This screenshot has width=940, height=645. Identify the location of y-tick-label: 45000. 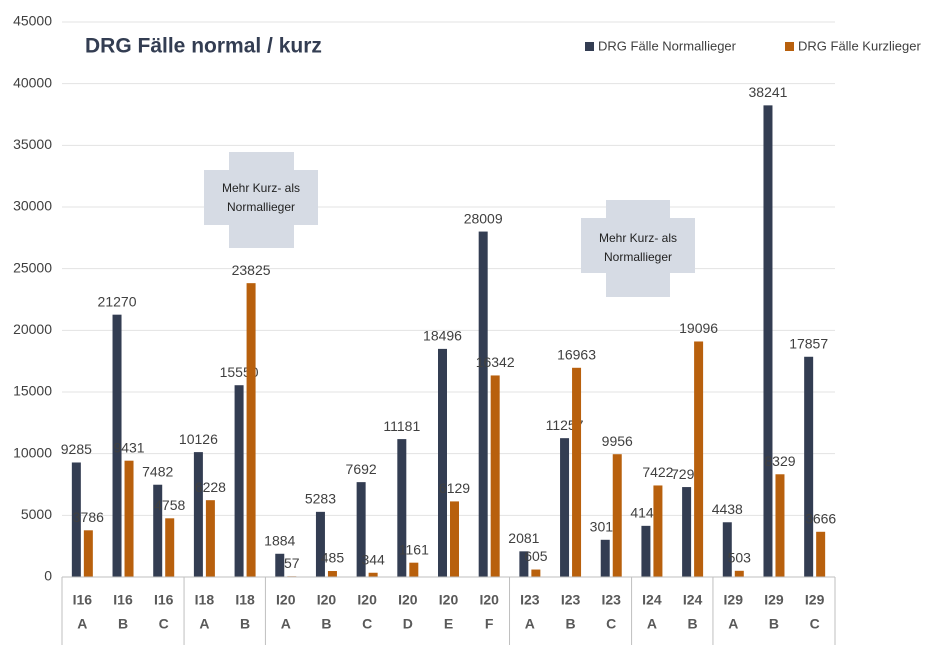
(32, 21).